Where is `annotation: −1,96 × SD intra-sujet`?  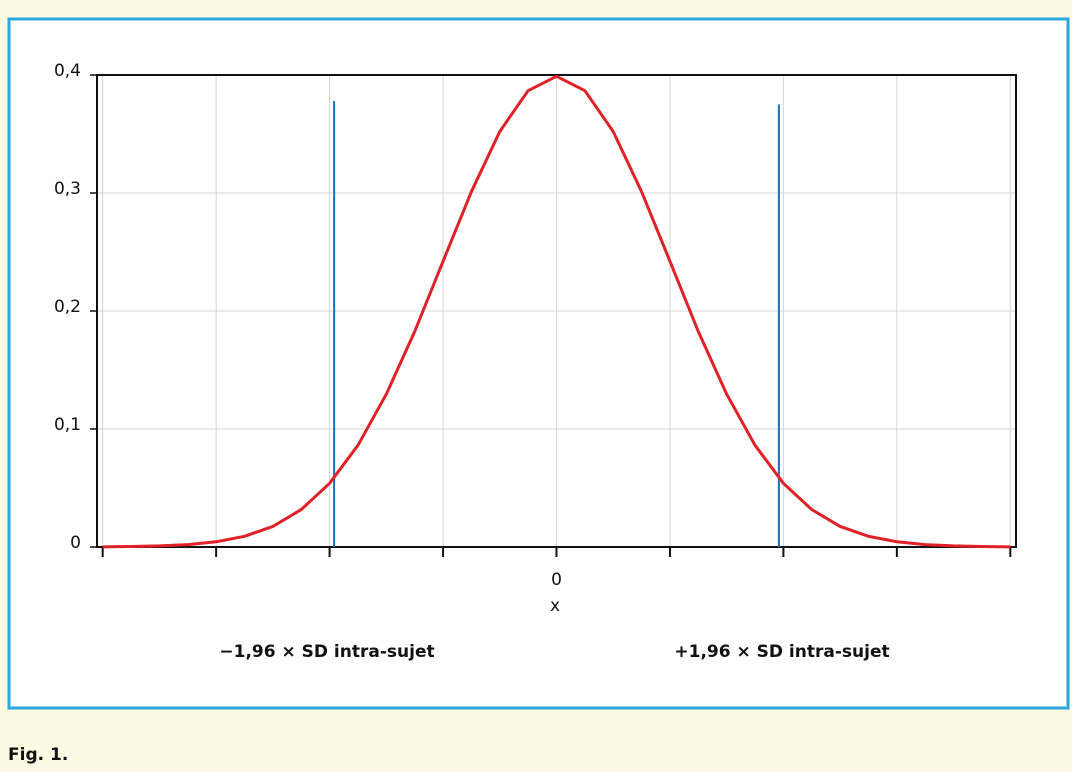 annotation: −1,96 × SD intra-sujet is located at coordinates (326, 652).